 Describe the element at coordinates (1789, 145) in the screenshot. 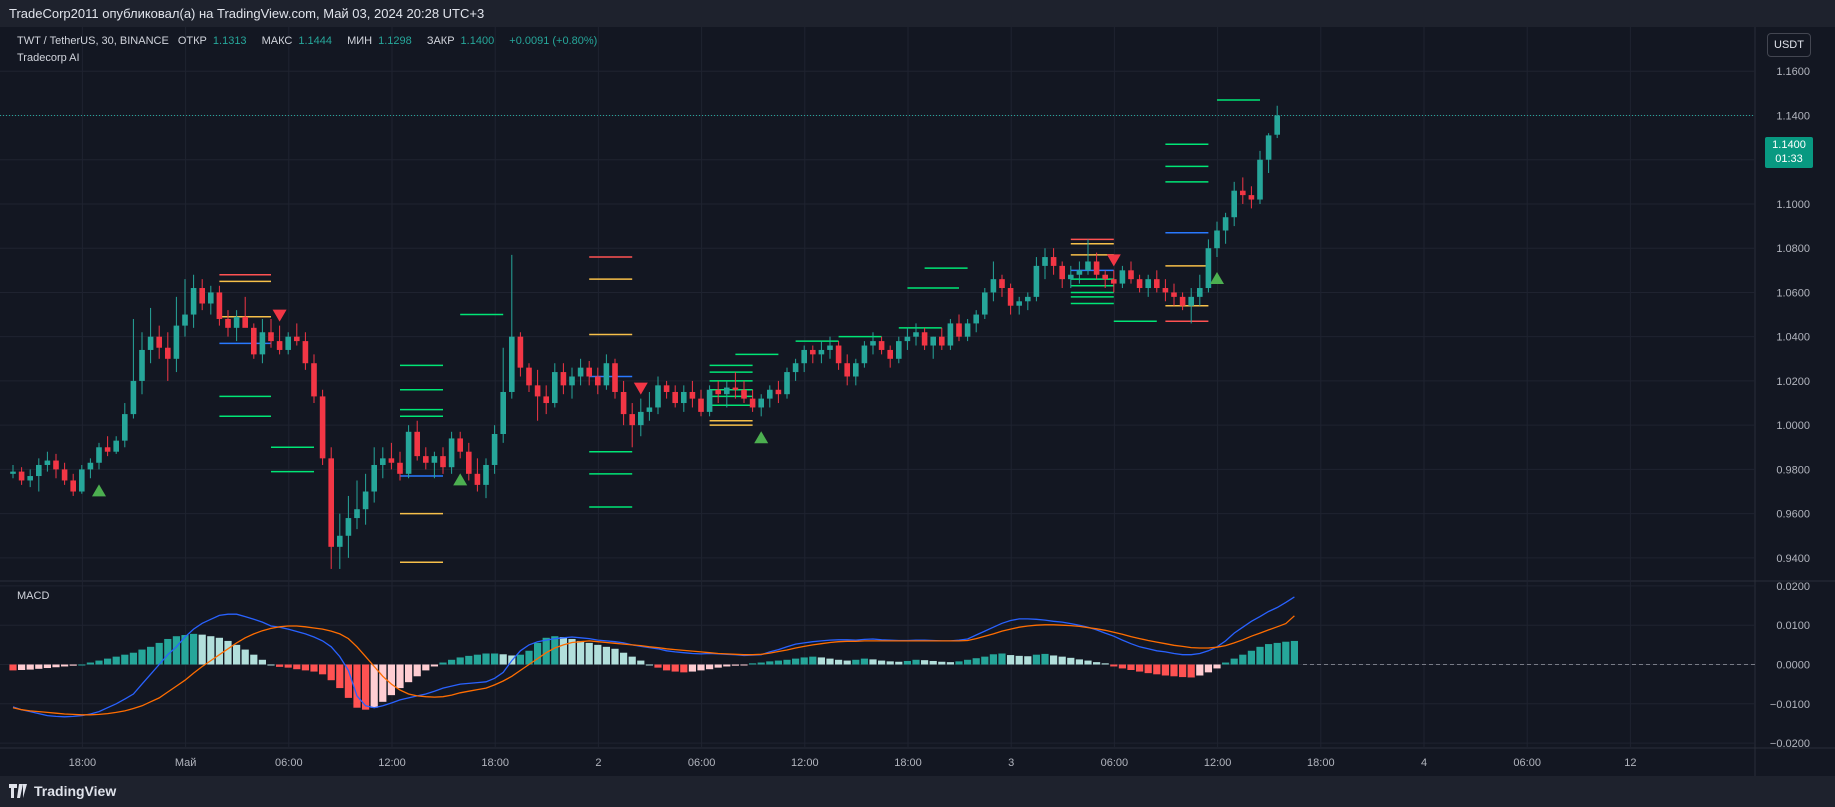

I see `last-price-value: 1.1400` at that location.